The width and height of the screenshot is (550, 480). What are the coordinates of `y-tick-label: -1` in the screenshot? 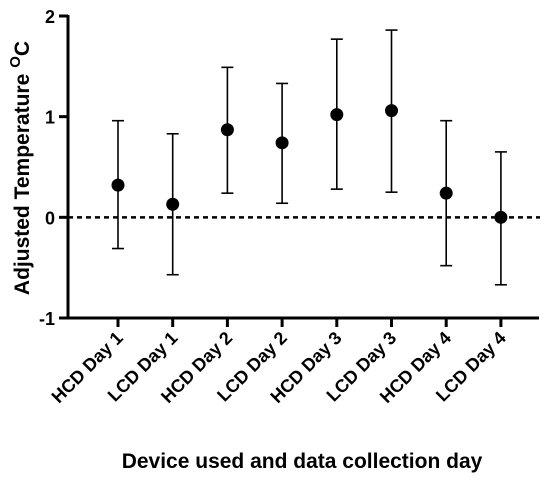 It's located at (47, 319).